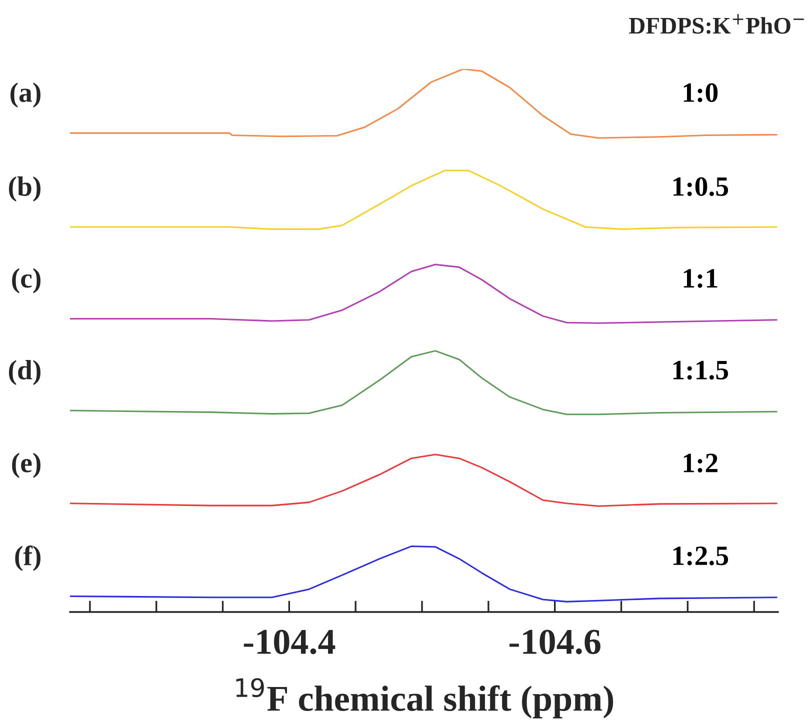  Describe the element at coordinates (27, 558) in the screenshot. I see `text: (f)` at that location.